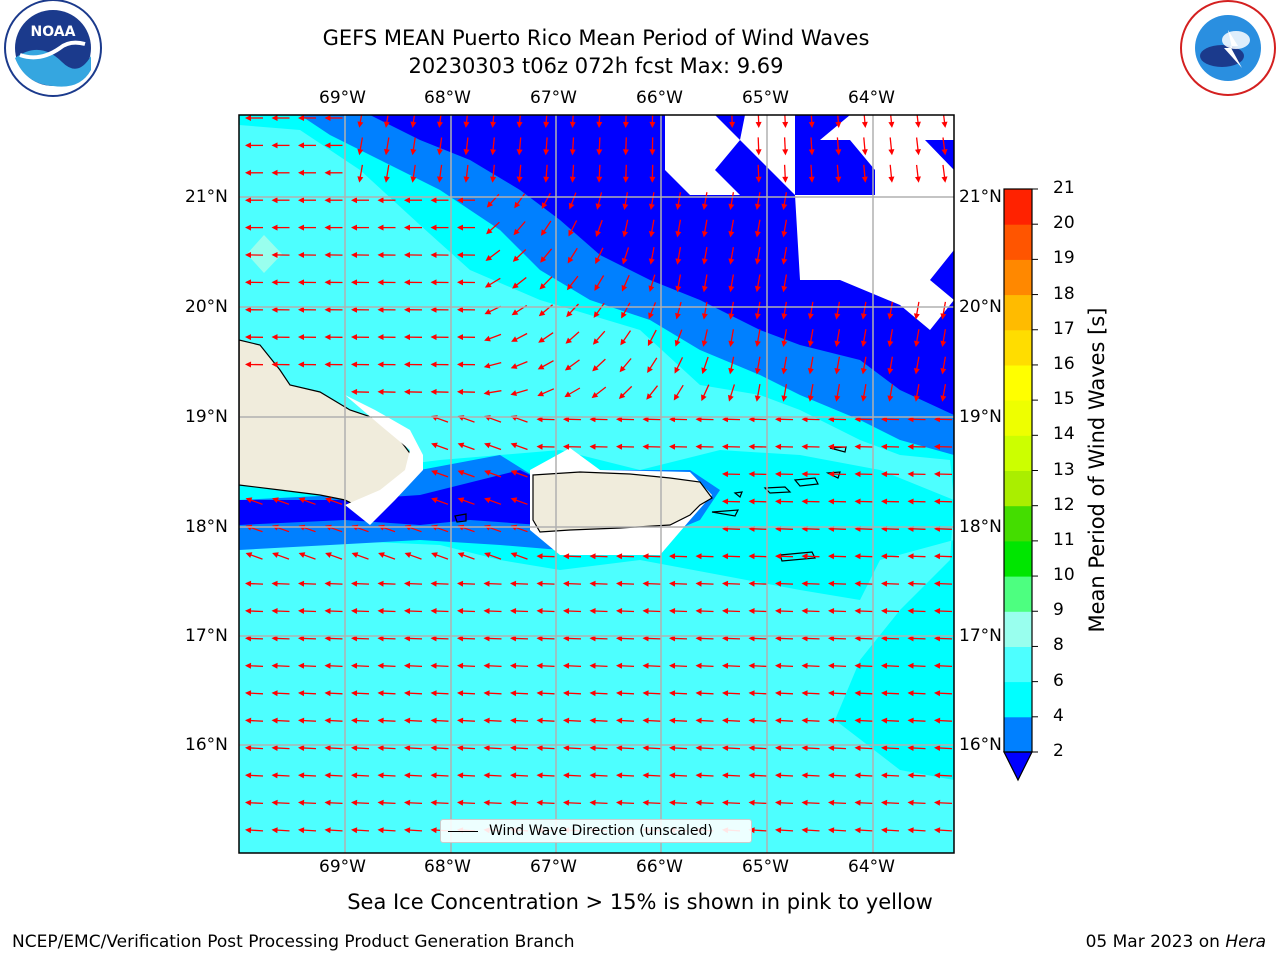 Image resolution: width=1280 pixels, height=960 pixels. I want to click on wave-period-region-deep-south, so click(399, 497).